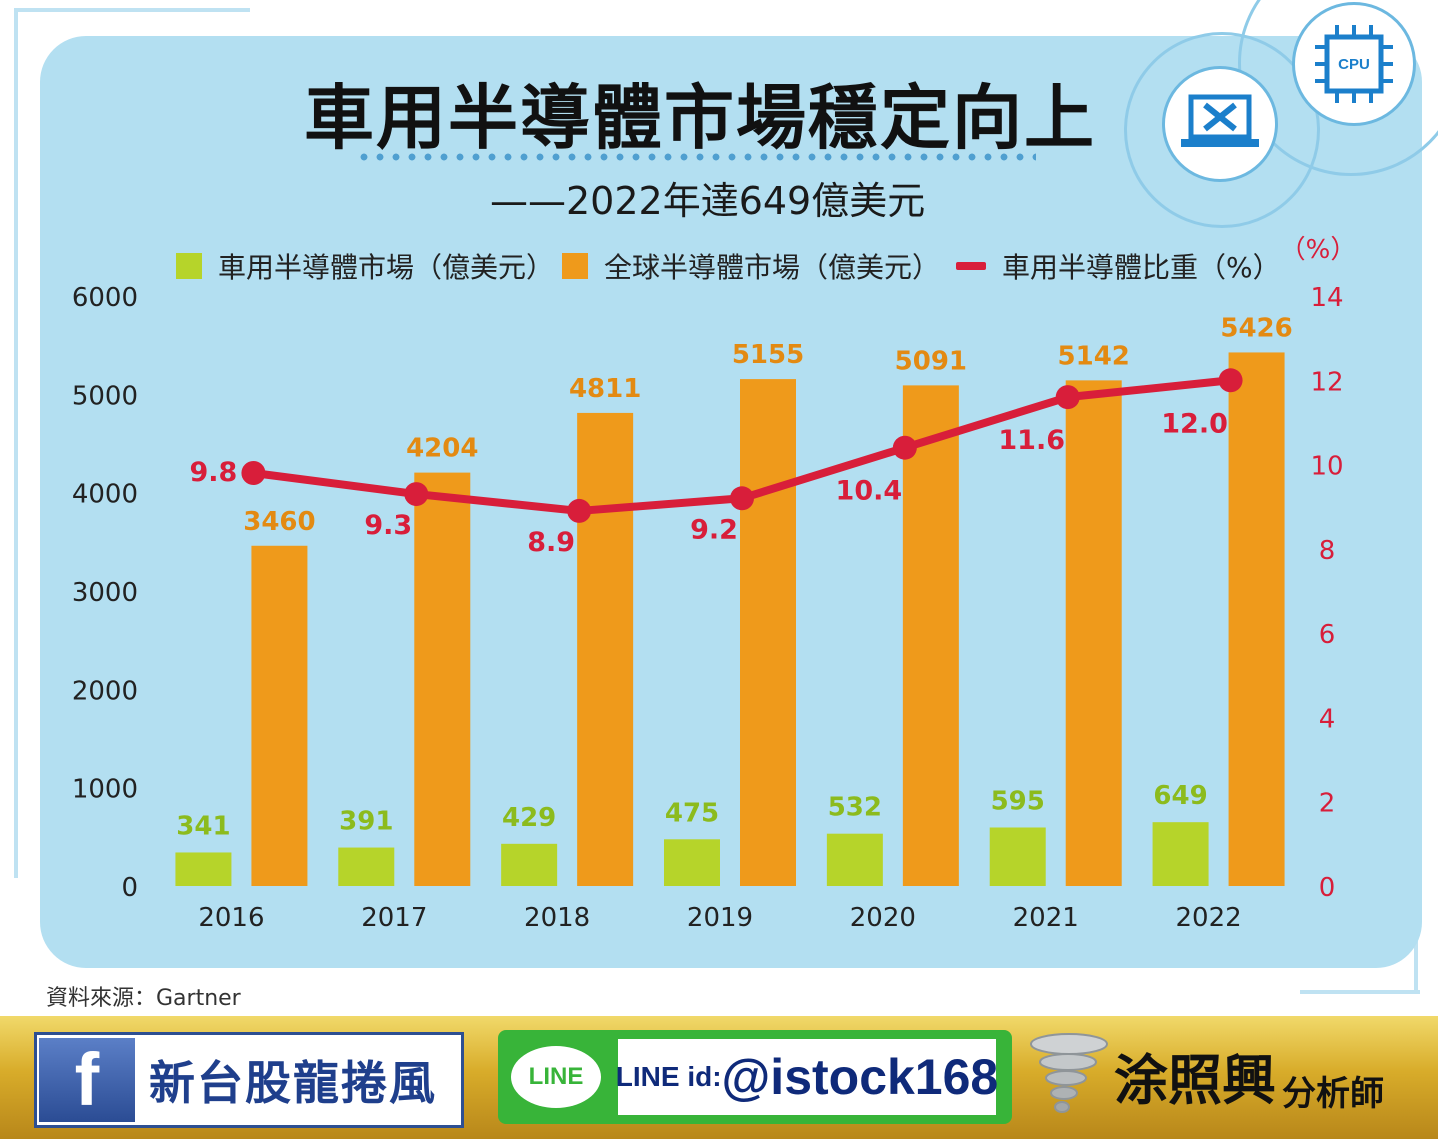  Describe the element at coordinates (768, 355) in the screenshot. I see `bar-global-label-2019: 5155` at that location.